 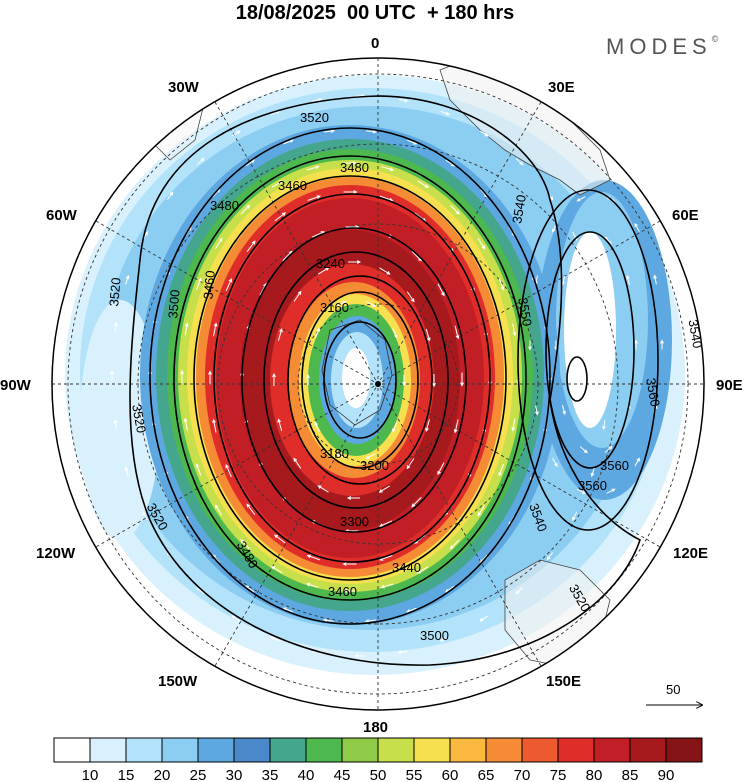 I want to click on wind-reference: 50, so click(x=674, y=693).